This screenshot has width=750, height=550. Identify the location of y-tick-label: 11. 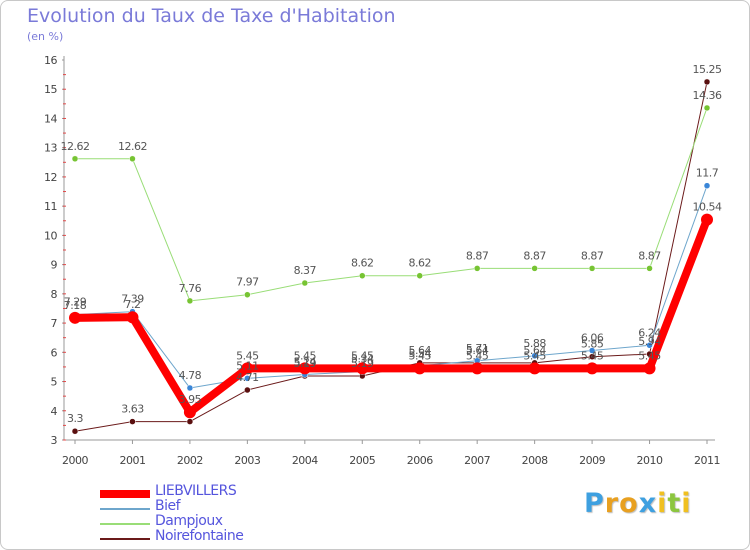
(50, 206).